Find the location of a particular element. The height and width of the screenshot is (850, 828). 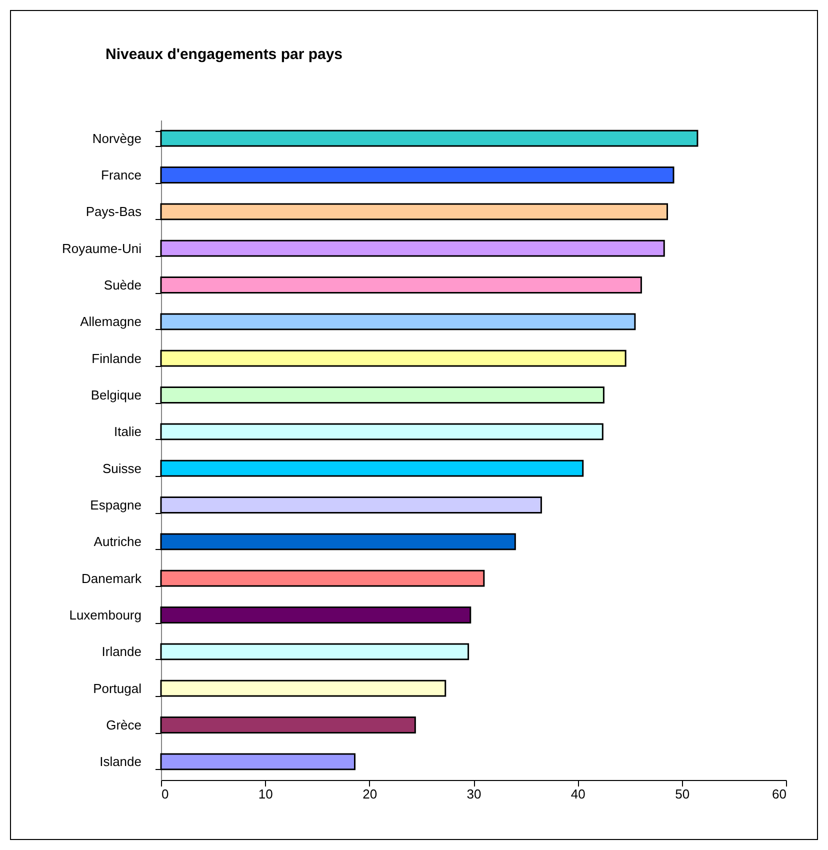

y-tick-label: Norvège is located at coordinates (117, 138).